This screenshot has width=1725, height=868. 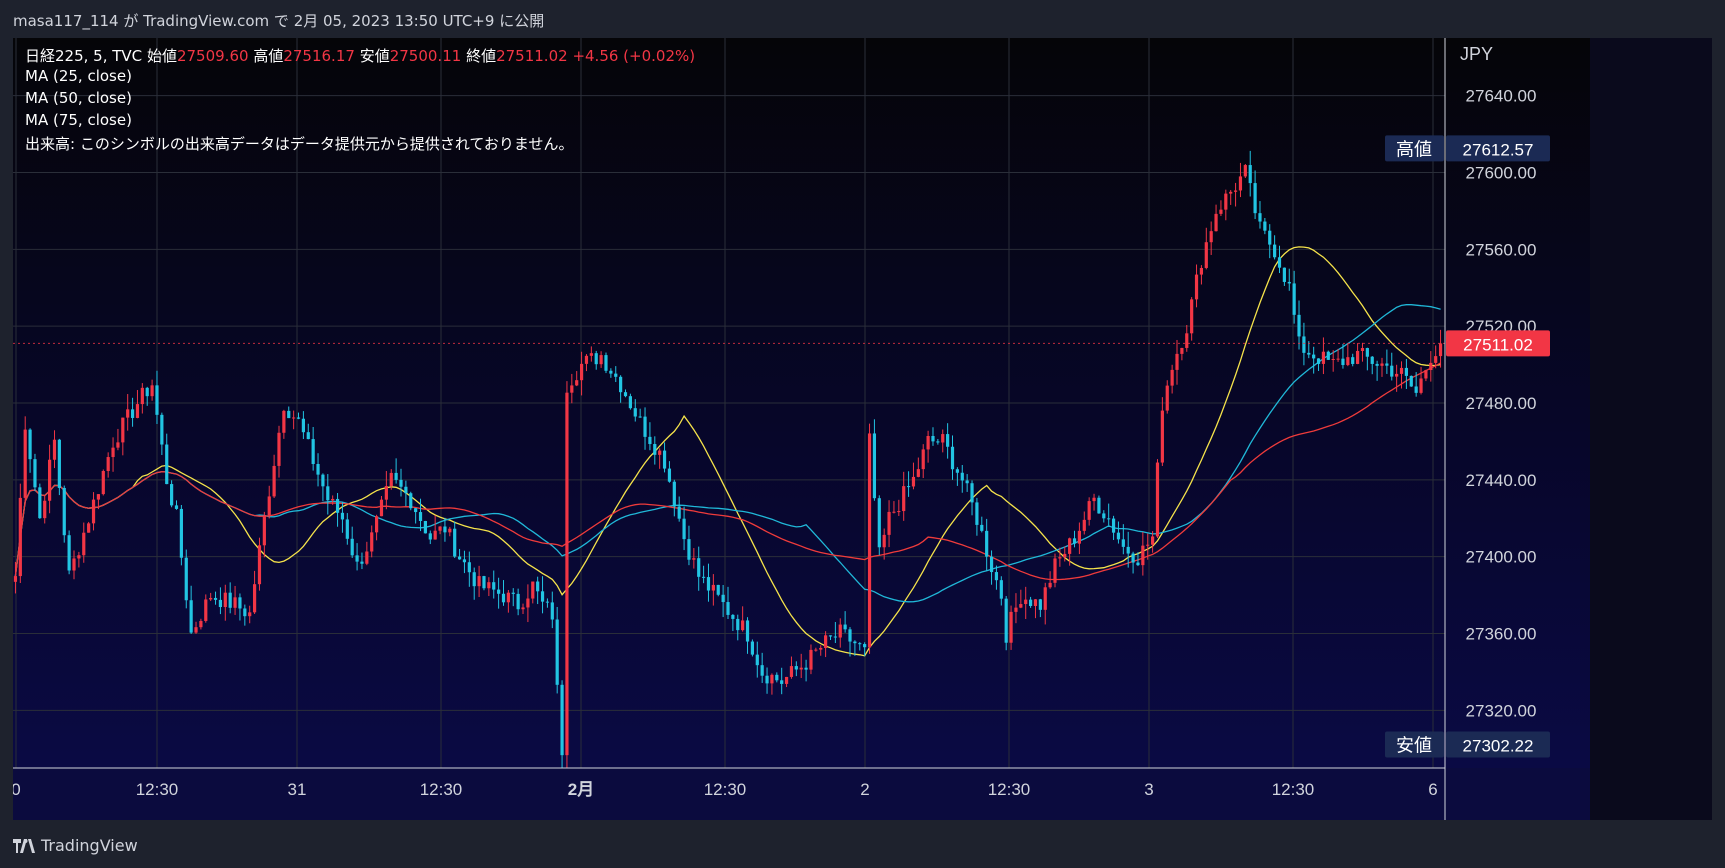 I want to click on legend-ma75: MA (75, close), so click(x=78, y=120).